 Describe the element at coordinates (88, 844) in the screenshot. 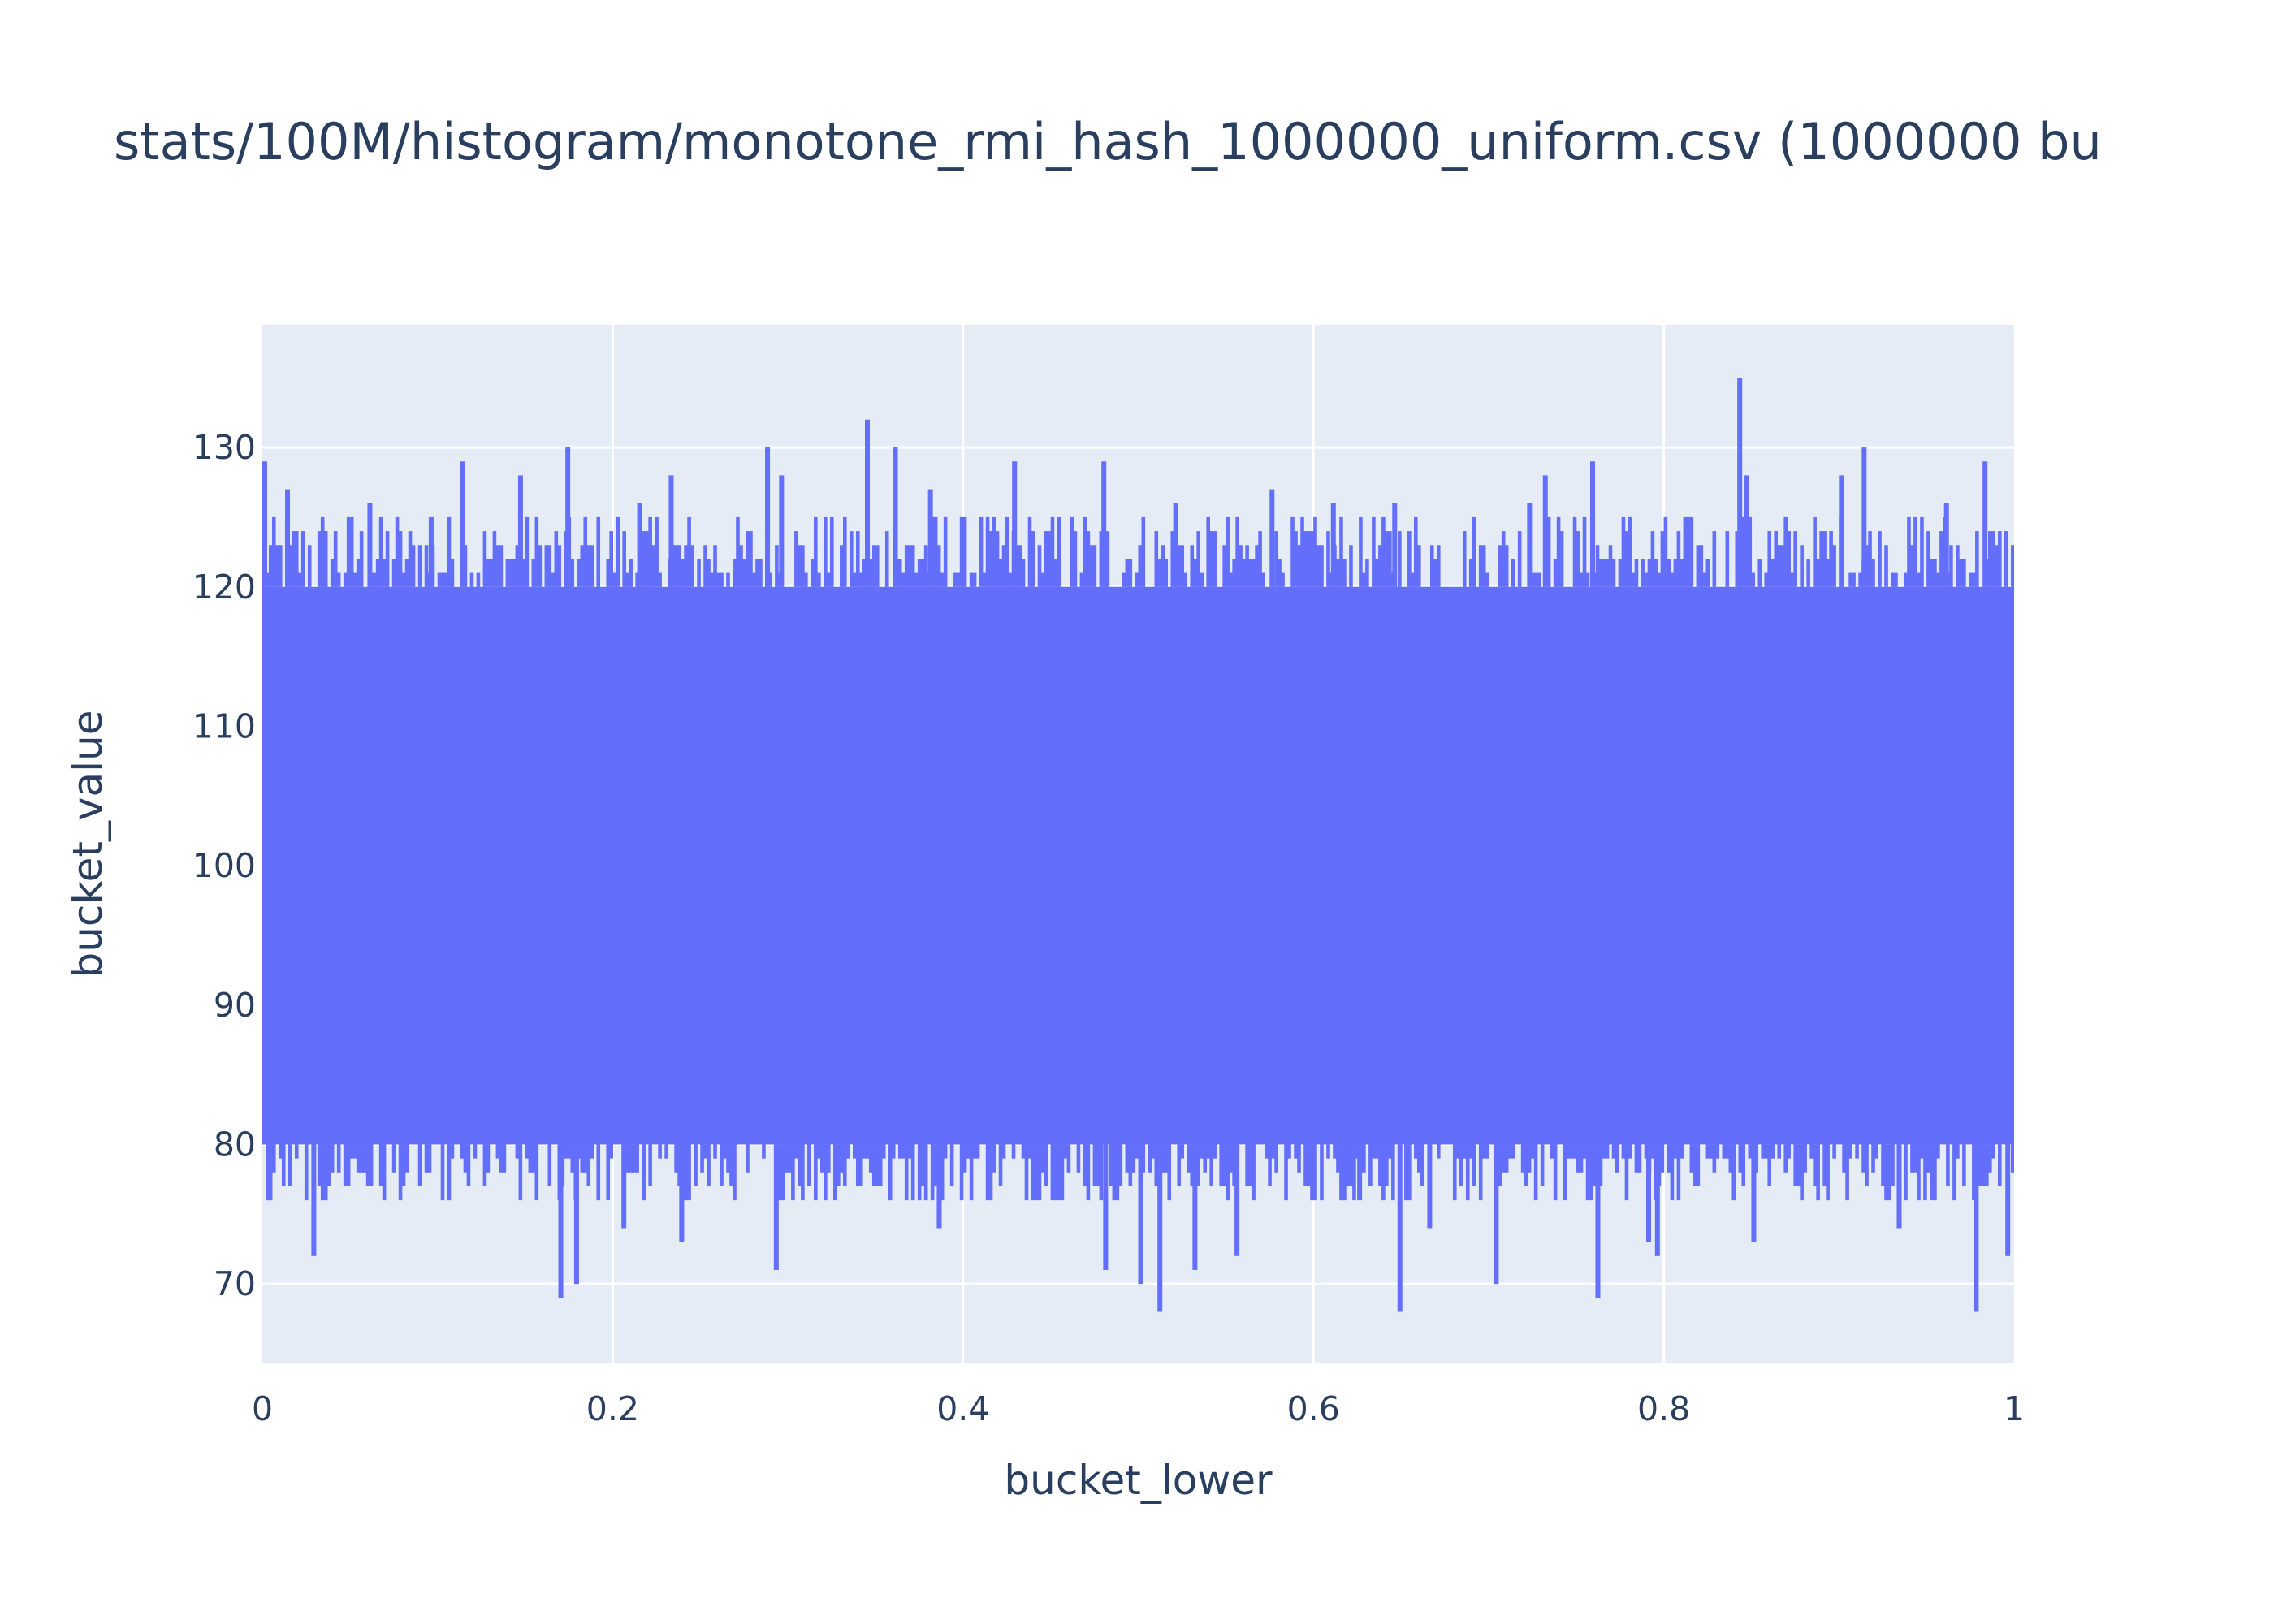

I see `y-axis-title: bucket_value` at that location.